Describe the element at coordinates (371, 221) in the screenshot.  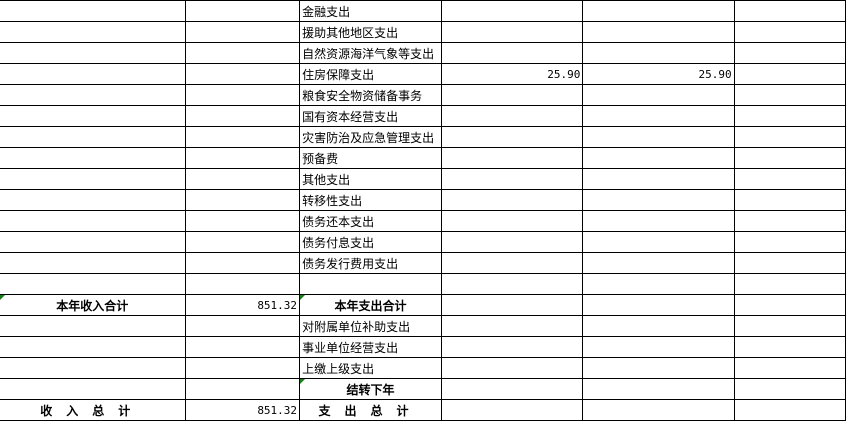
I see `cell: 债务还本支出` at that location.